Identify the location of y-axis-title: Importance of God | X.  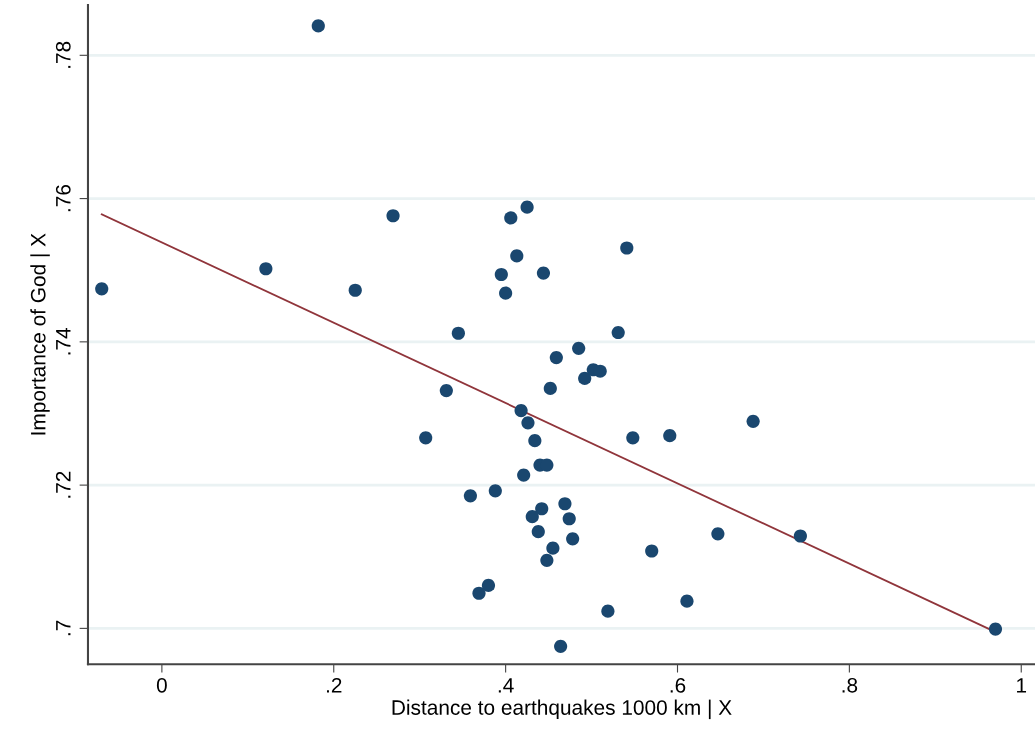
(40, 334).